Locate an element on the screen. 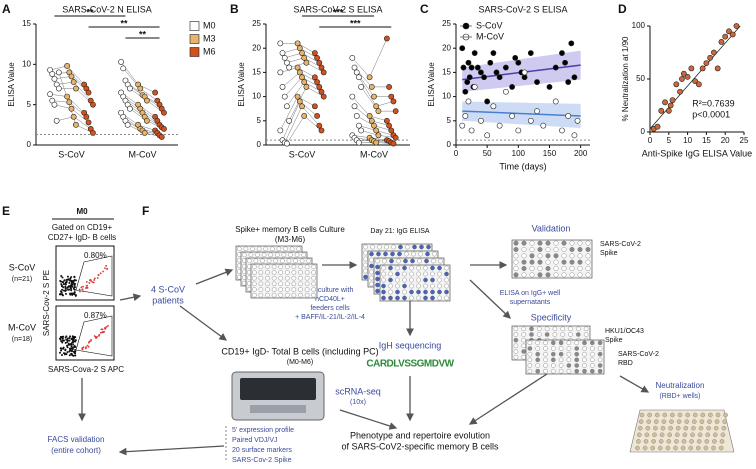 This screenshot has width=756, height=469. arrow is located at coordinates (509, 398).